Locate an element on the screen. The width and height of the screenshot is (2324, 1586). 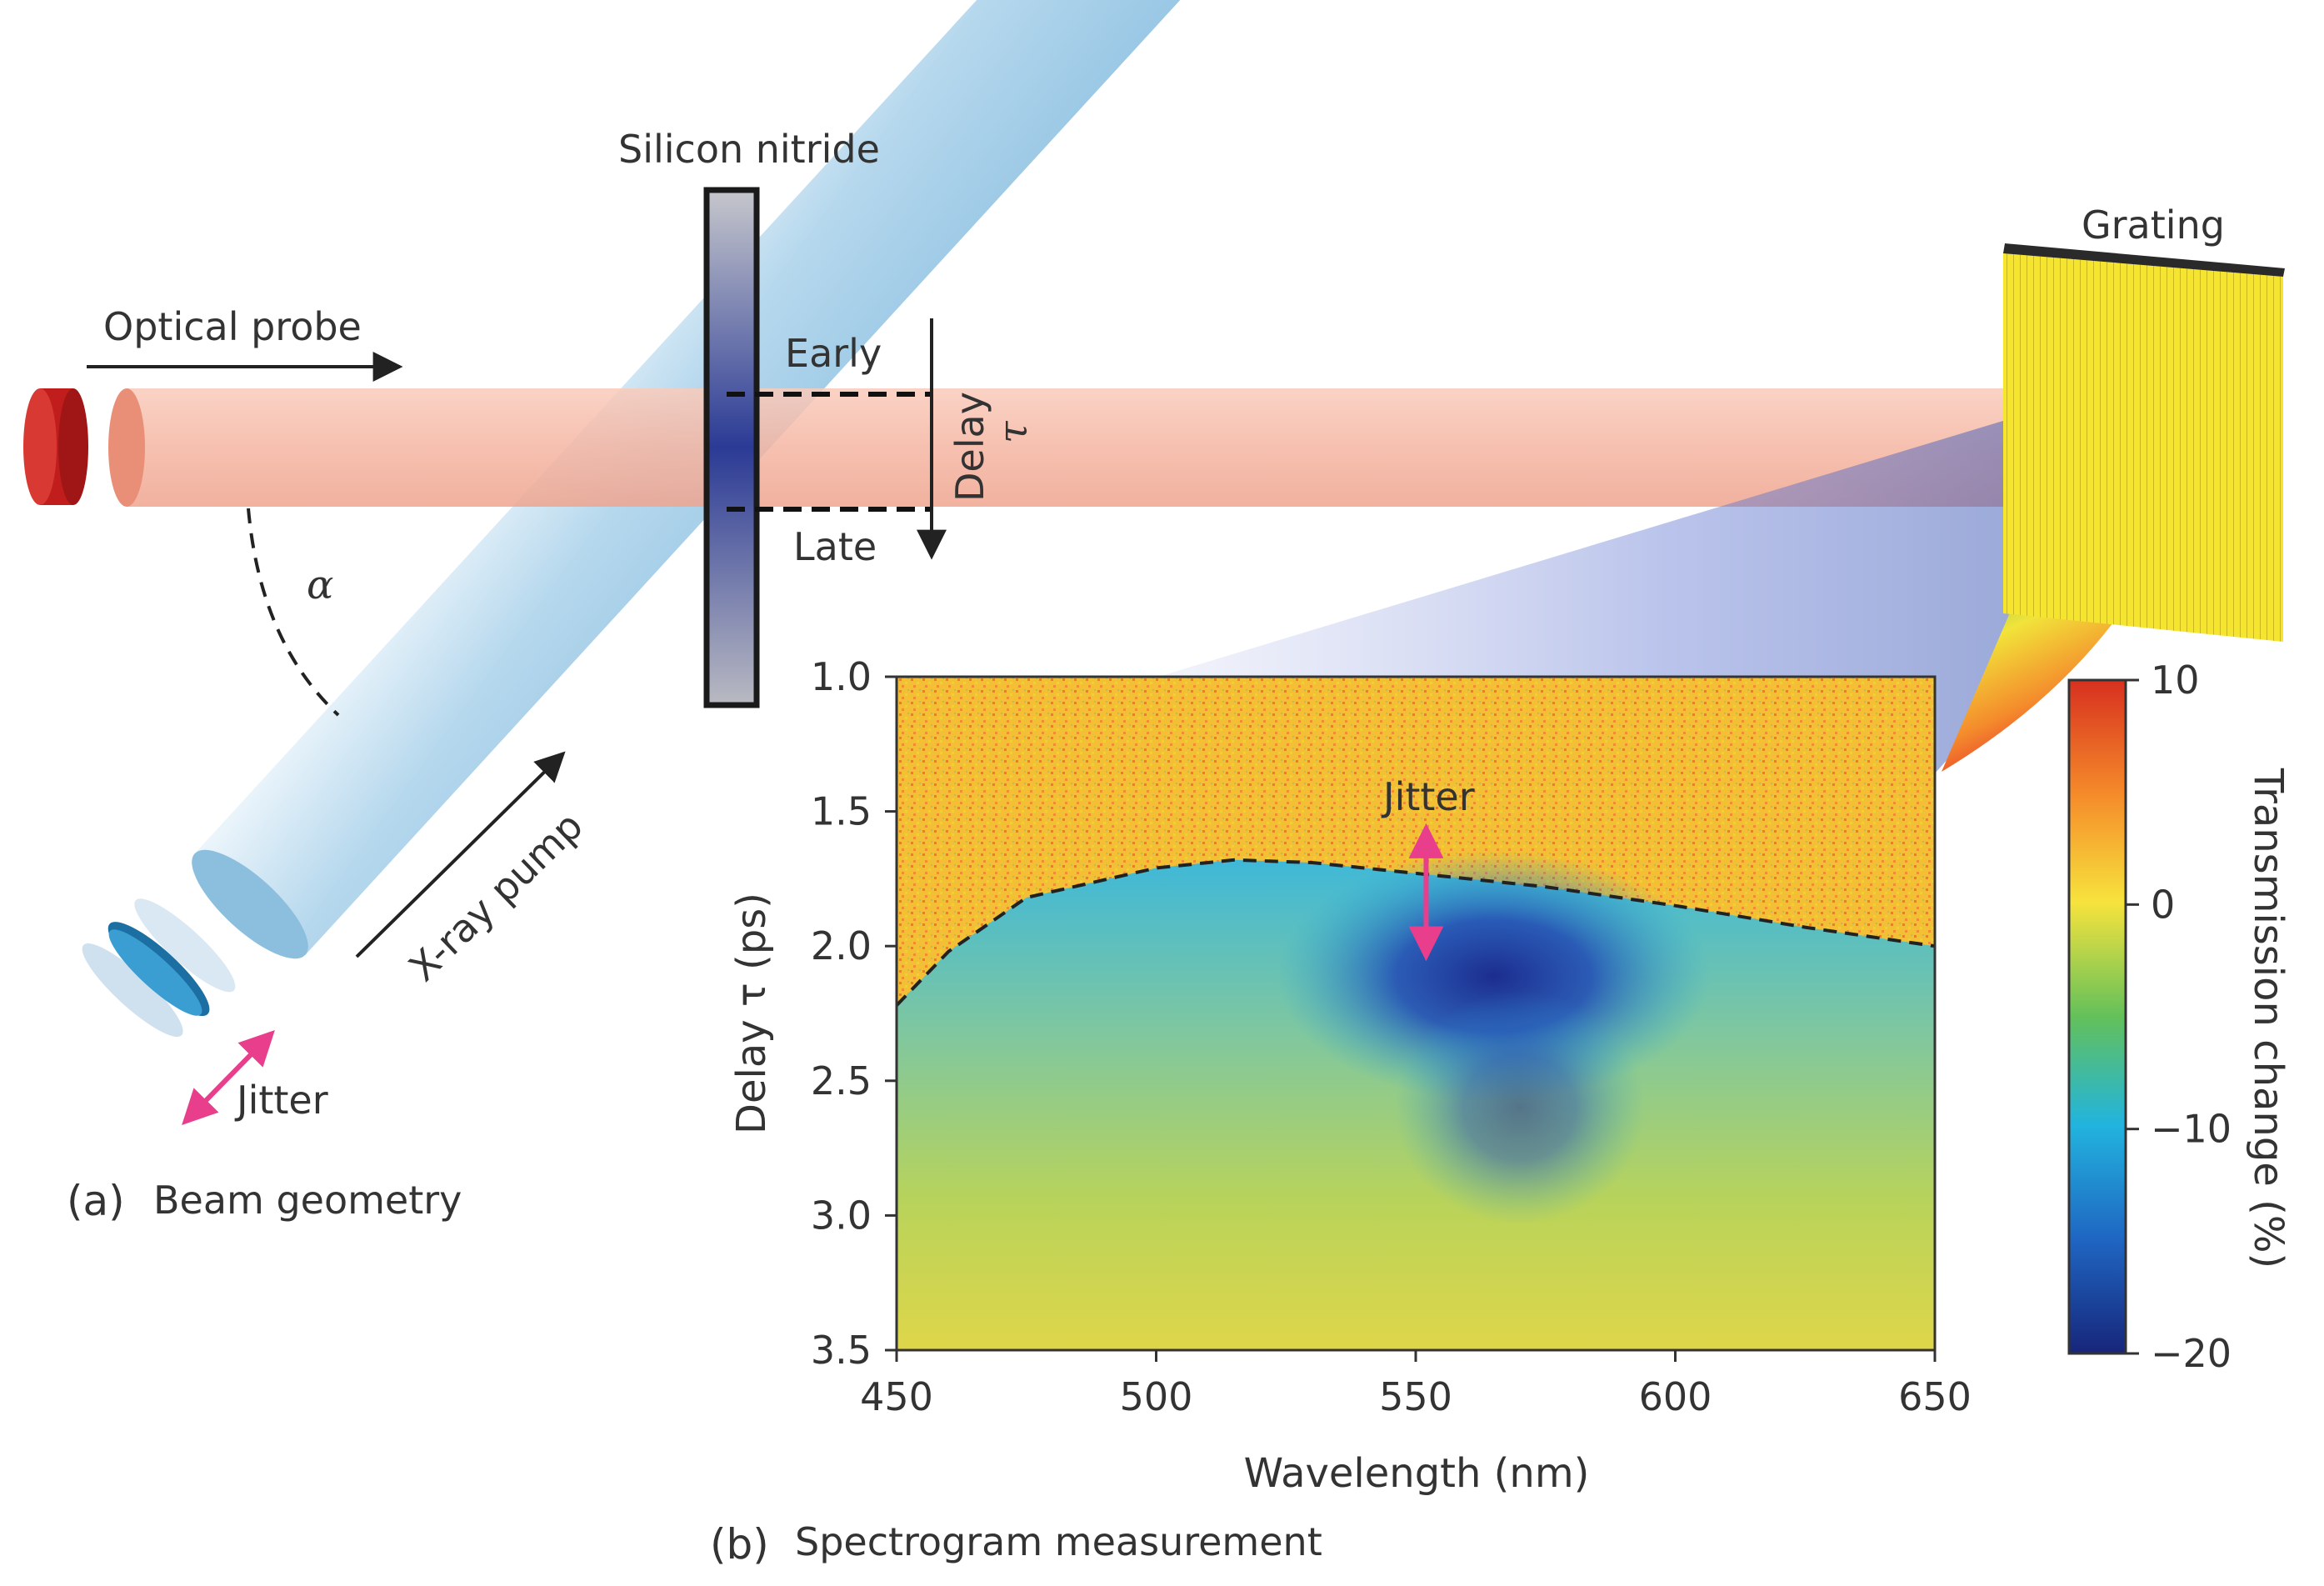
pump-lens-group is located at coordinates (159, 968).